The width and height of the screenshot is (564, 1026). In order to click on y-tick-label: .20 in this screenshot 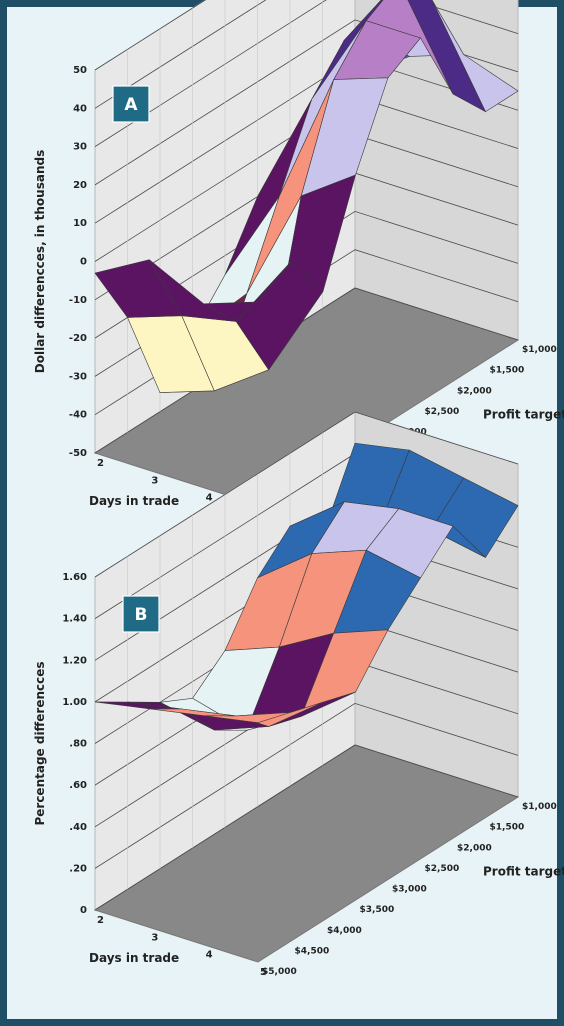, I will do `click(78, 868)`.